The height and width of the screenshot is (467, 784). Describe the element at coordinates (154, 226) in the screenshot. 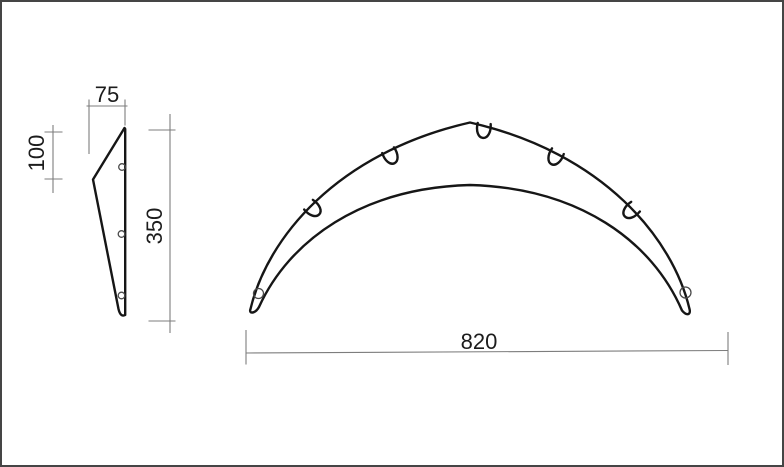

I see `dimension-label-350: 350` at that location.